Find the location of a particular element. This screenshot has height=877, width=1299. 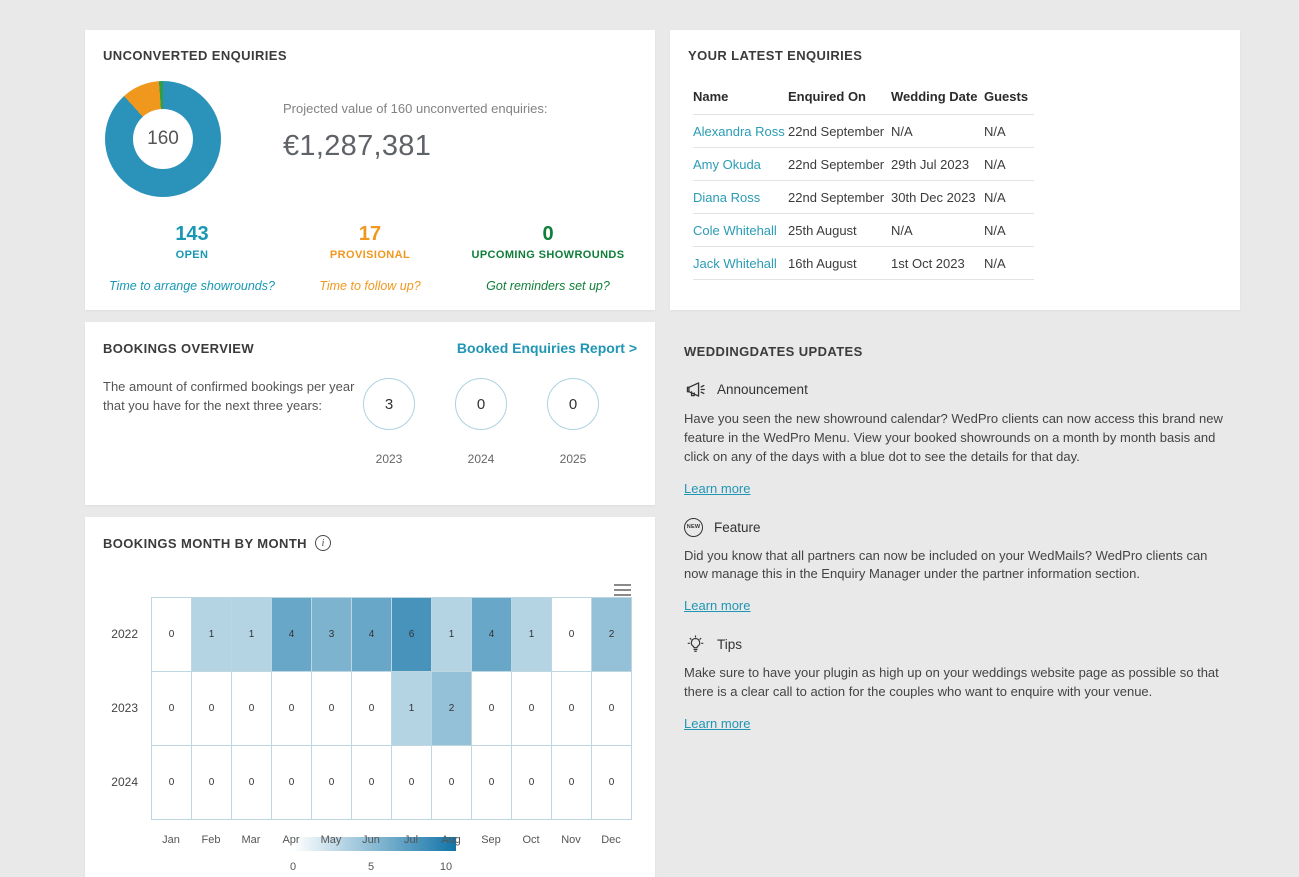

upcoming-showrounds-count: 0 is located at coordinates (548, 234).